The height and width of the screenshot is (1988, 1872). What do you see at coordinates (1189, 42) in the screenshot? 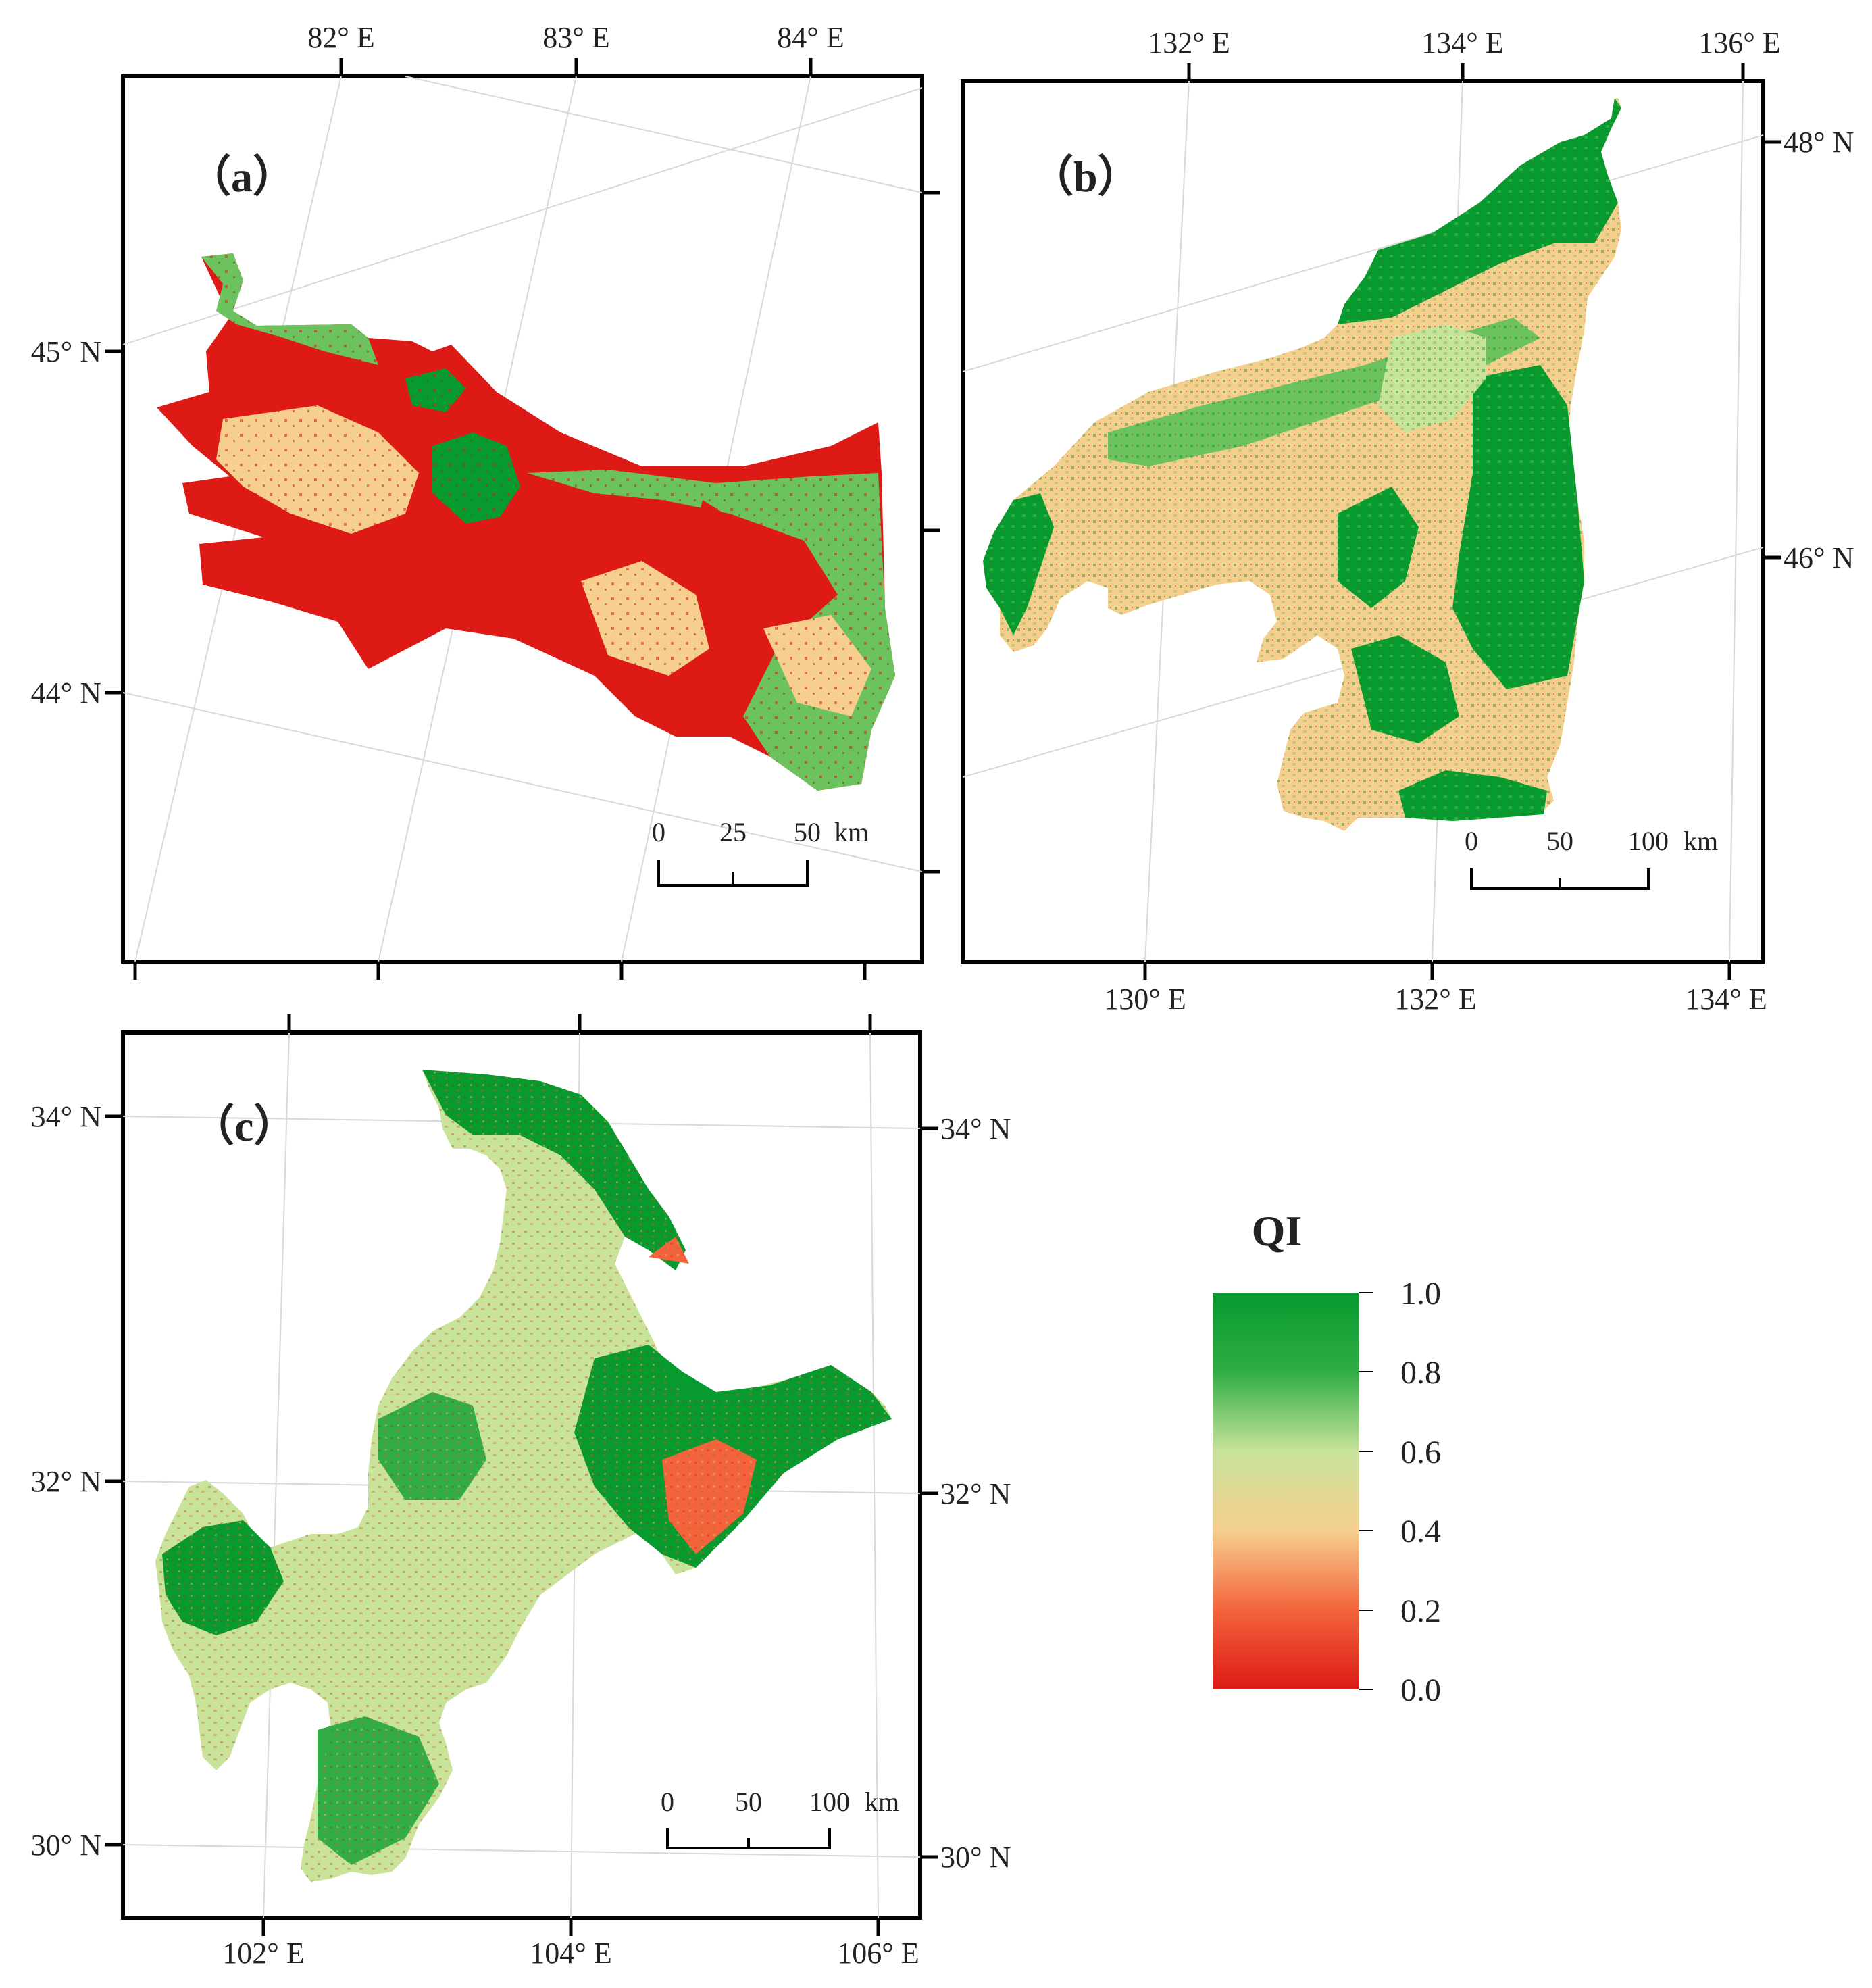
I see `panel-b-top-tick-label: 132° E` at bounding box center [1189, 42].